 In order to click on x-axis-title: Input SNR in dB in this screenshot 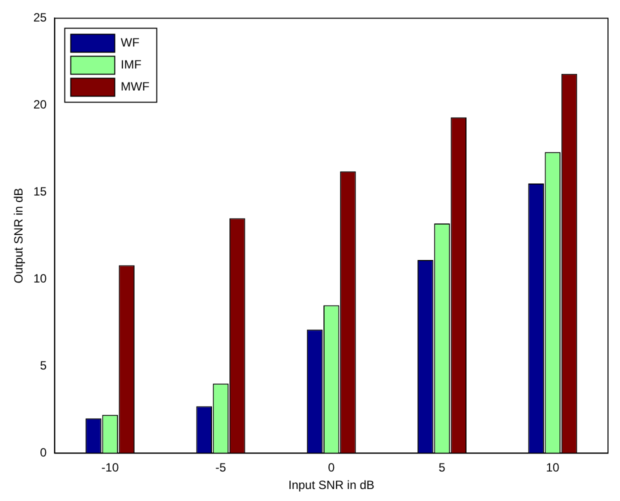, I will do `click(331, 485)`.